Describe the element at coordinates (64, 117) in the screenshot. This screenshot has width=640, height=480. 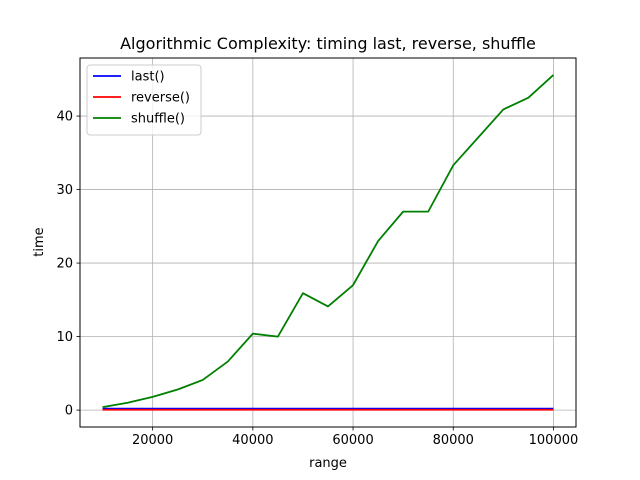
I see `y-tick-label: 40` at that location.